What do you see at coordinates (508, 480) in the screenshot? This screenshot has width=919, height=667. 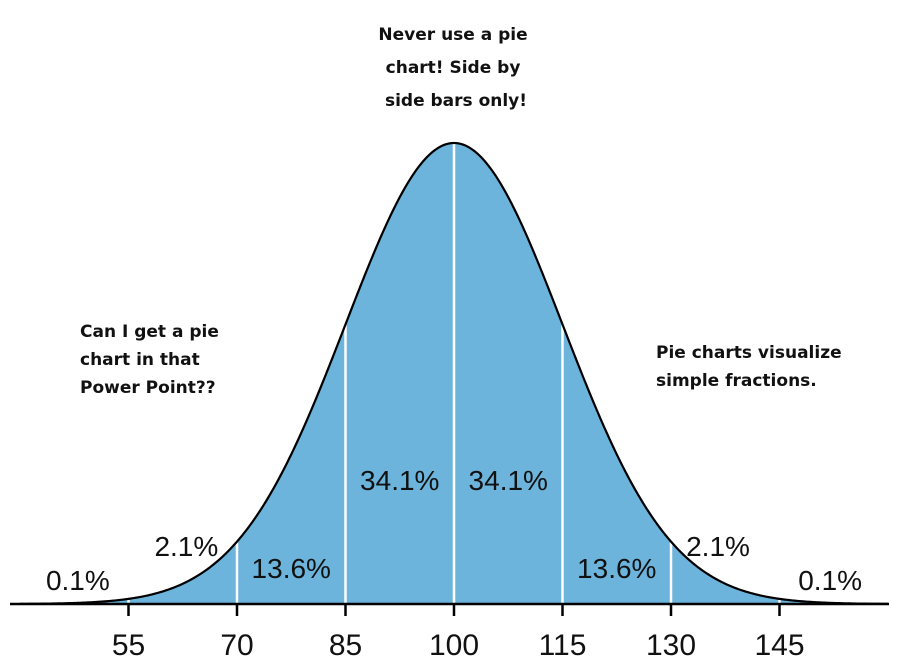 I see `region-label-4: 34.1%` at bounding box center [508, 480].